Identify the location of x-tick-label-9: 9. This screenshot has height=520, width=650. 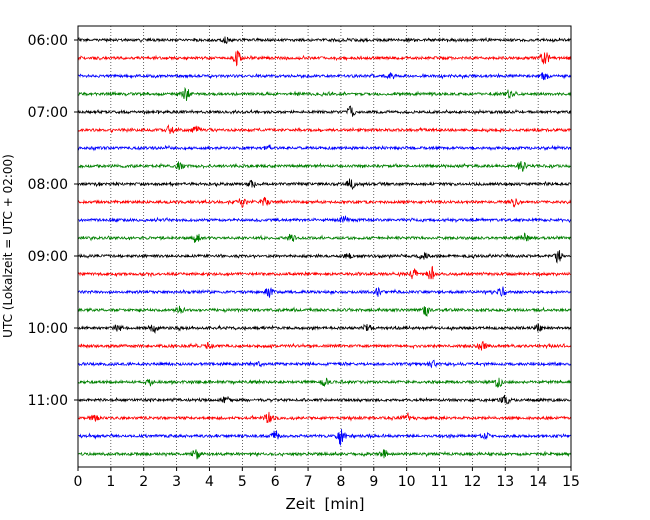
(373, 482).